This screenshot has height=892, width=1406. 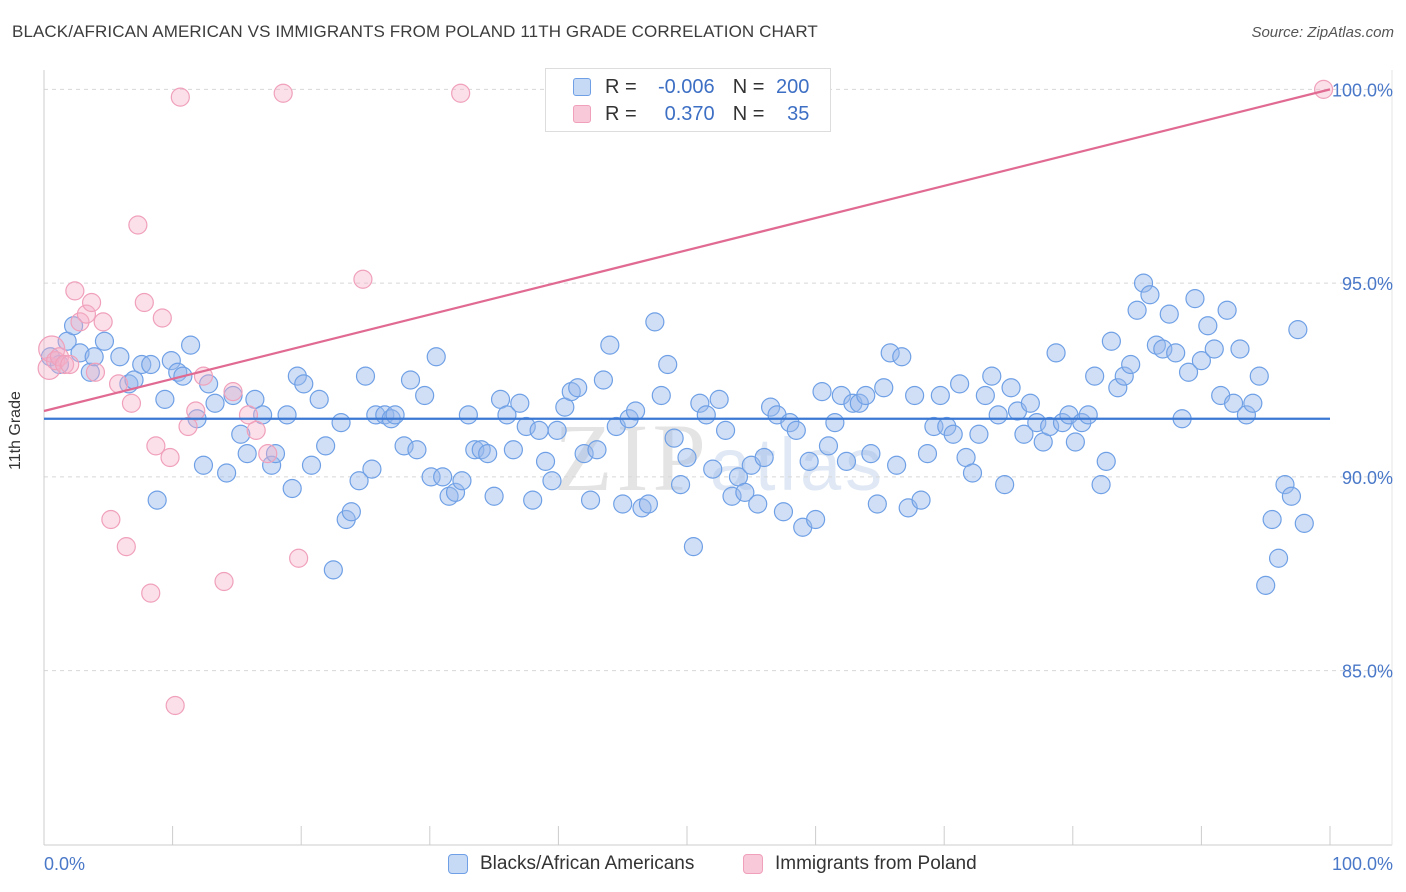 What do you see at coordinates (571, 864) in the screenshot?
I see `bottom-legend-blue: Blacks/African Americans` at bounding box center [571, 864].